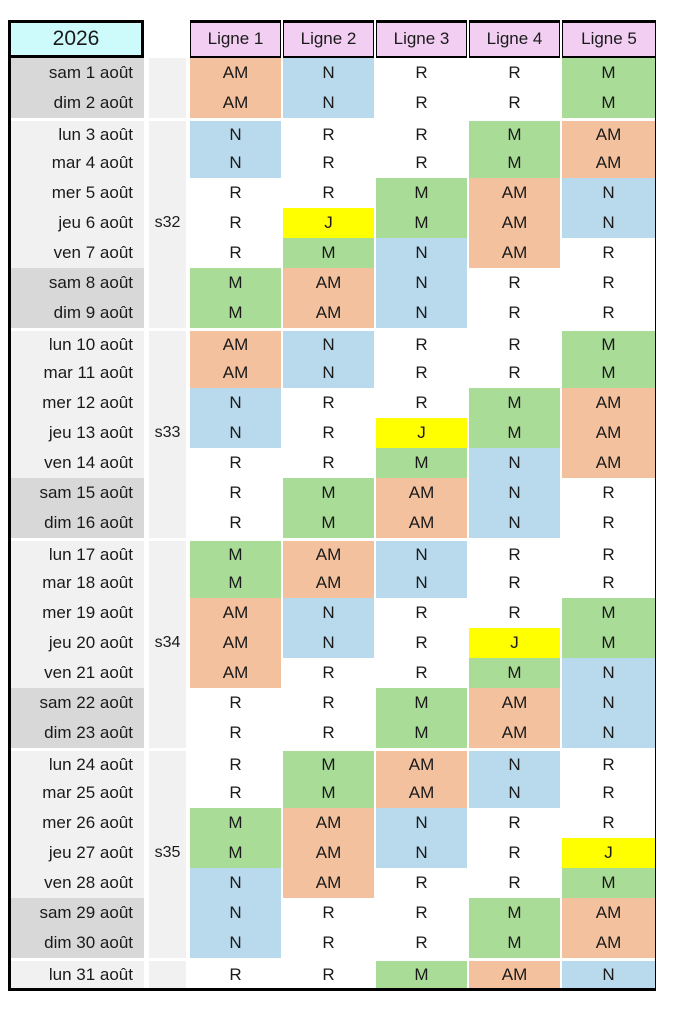  What do you see at coordinates (77, 403) in the screenshot?
I see `date-cell: mer 12 août` at bounding box center [77, 403].